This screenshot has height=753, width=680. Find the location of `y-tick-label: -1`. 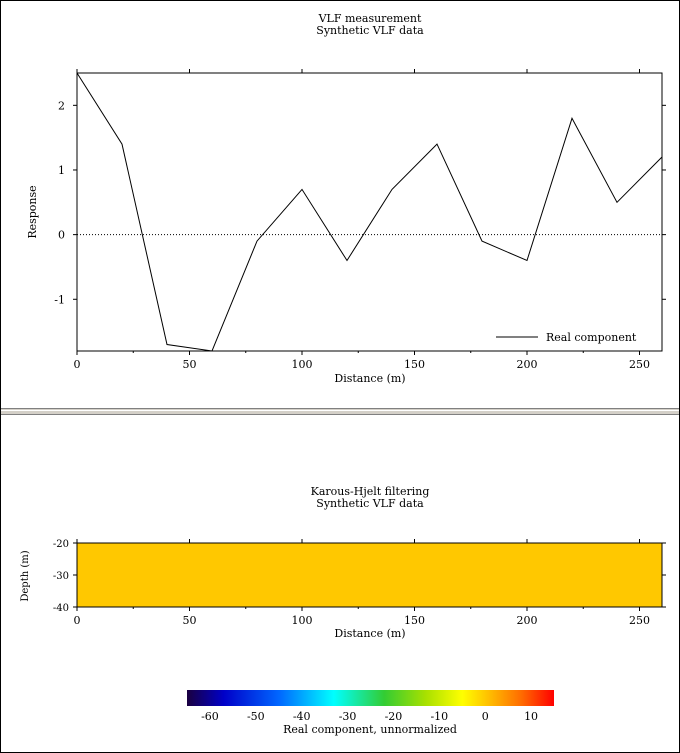

y-tick-label: -1 is located at coordinates (59, 299).